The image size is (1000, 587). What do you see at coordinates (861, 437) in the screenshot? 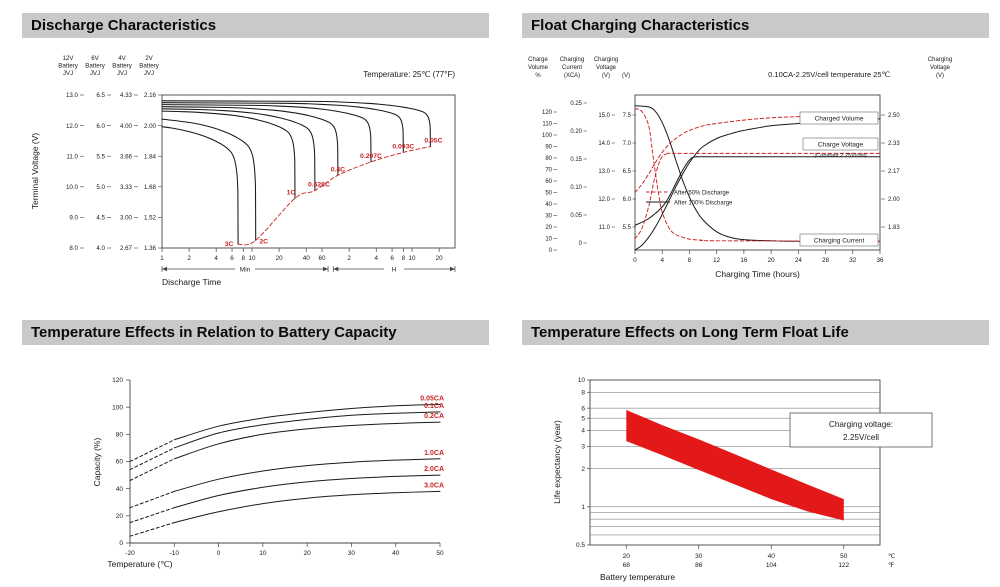
I see `svg-text: 2.25V/cell` at bounding box center [861, 437].